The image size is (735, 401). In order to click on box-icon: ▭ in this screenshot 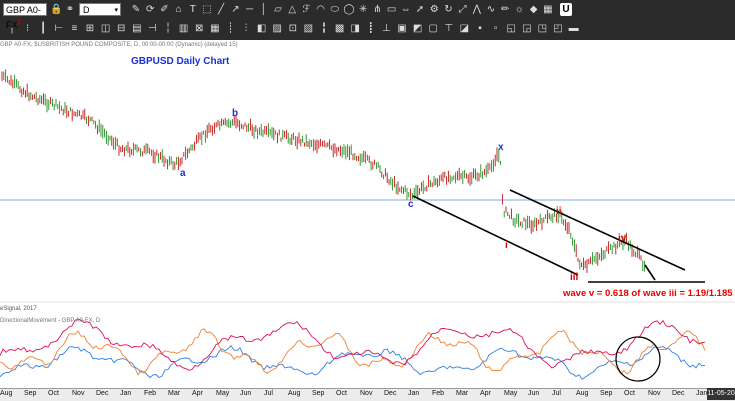, I will do `click(391, 9)`.